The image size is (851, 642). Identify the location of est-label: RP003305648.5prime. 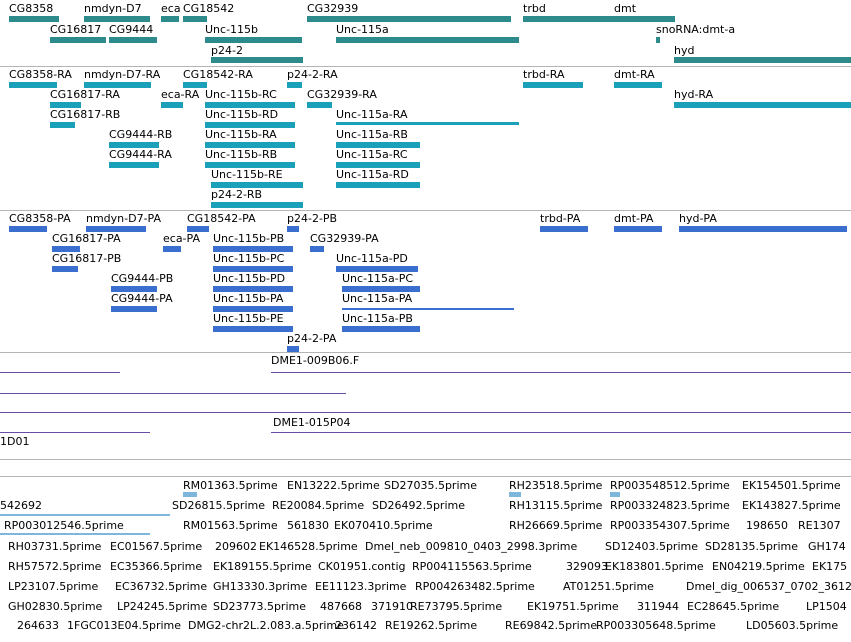
(656, 625).